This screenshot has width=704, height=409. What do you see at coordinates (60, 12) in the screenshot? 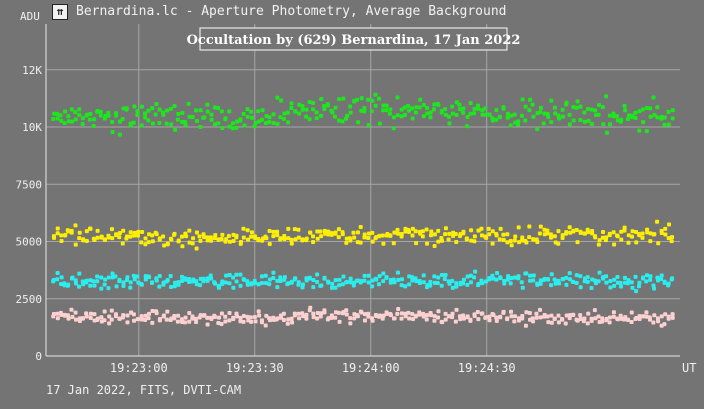
I see `app-icon: ⇈` at bounding box center [60, 12].